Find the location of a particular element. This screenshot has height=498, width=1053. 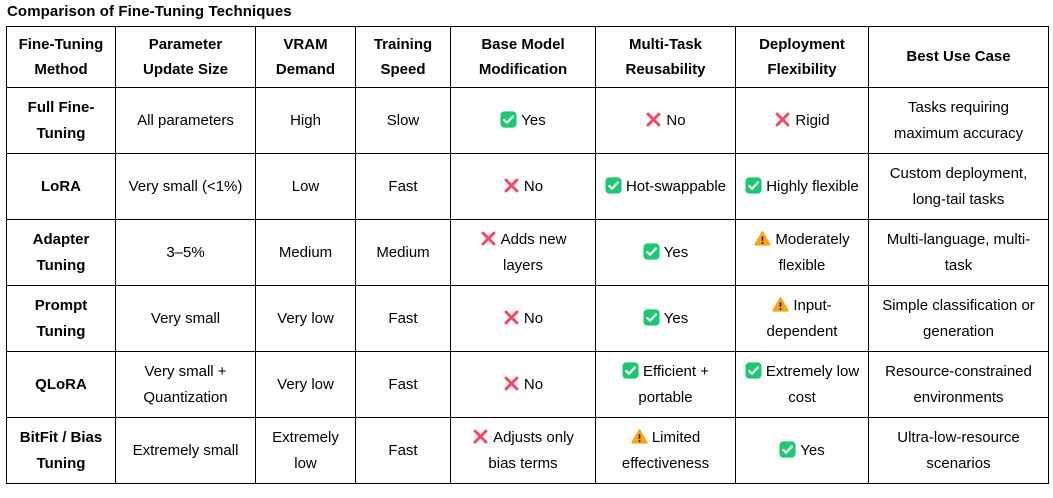

status-label: Moderately flexible is located at coordinates (812, 252).